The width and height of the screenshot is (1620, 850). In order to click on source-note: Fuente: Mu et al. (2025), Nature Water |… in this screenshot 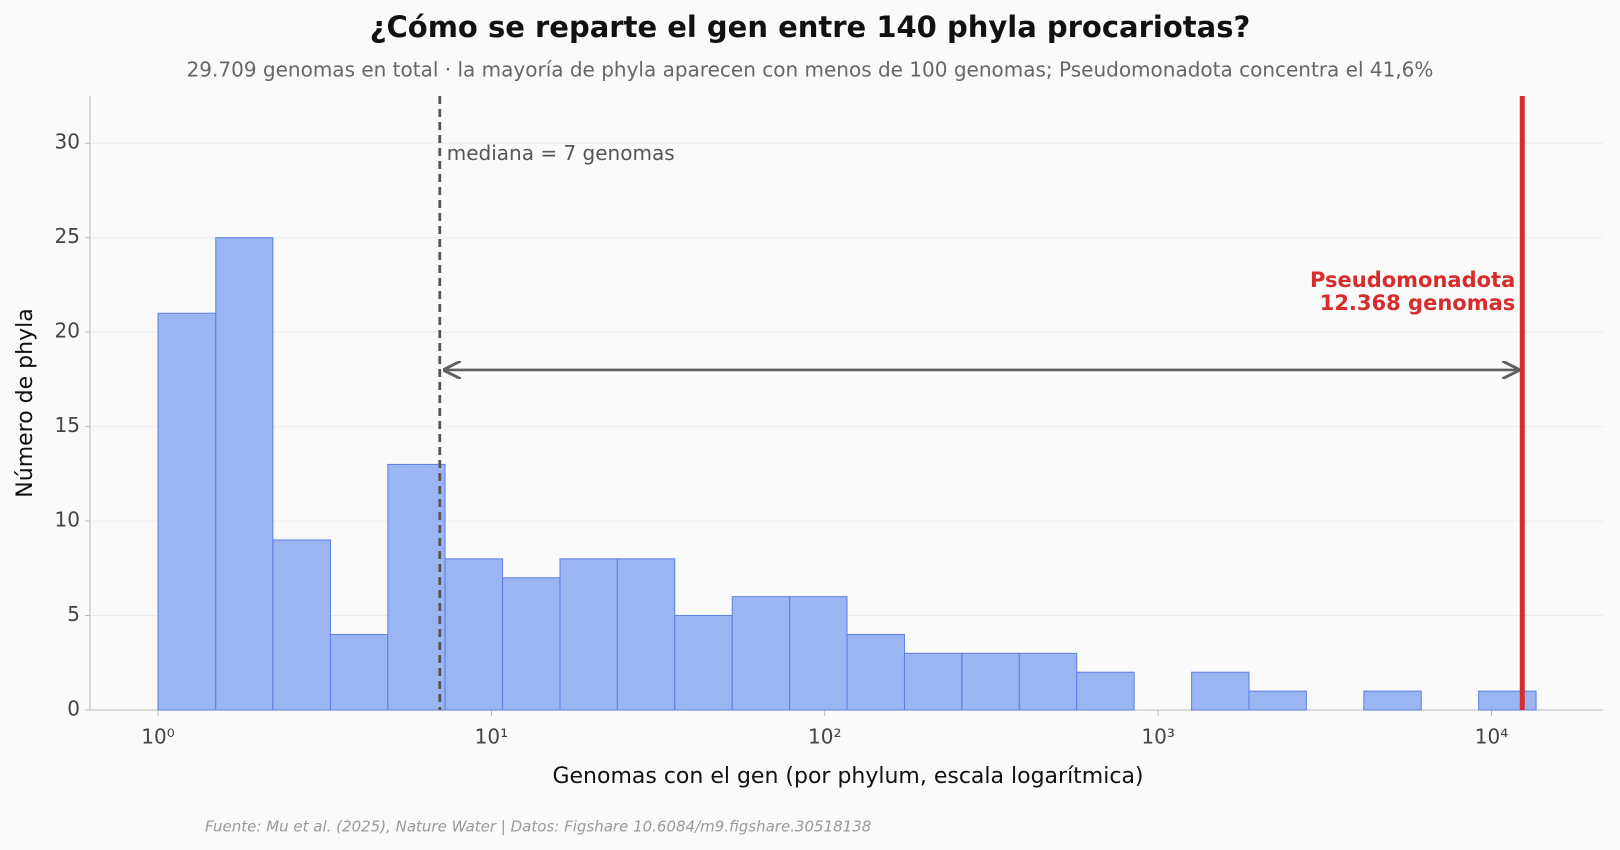, I will do `click(538, 827)`.